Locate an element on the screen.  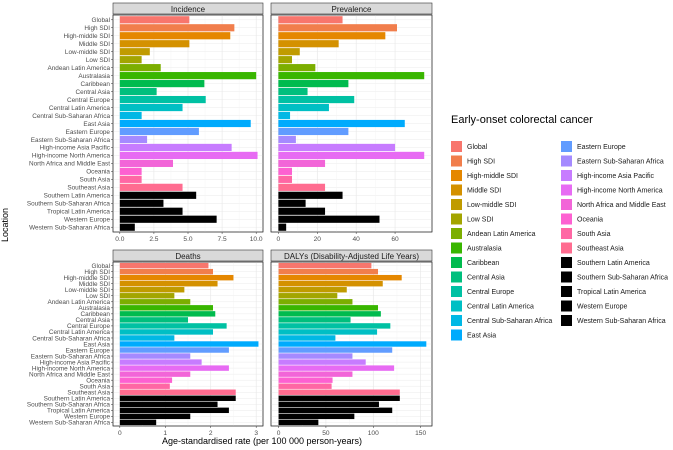
bar-andean-latin-america is located at coordinates (297, 68).